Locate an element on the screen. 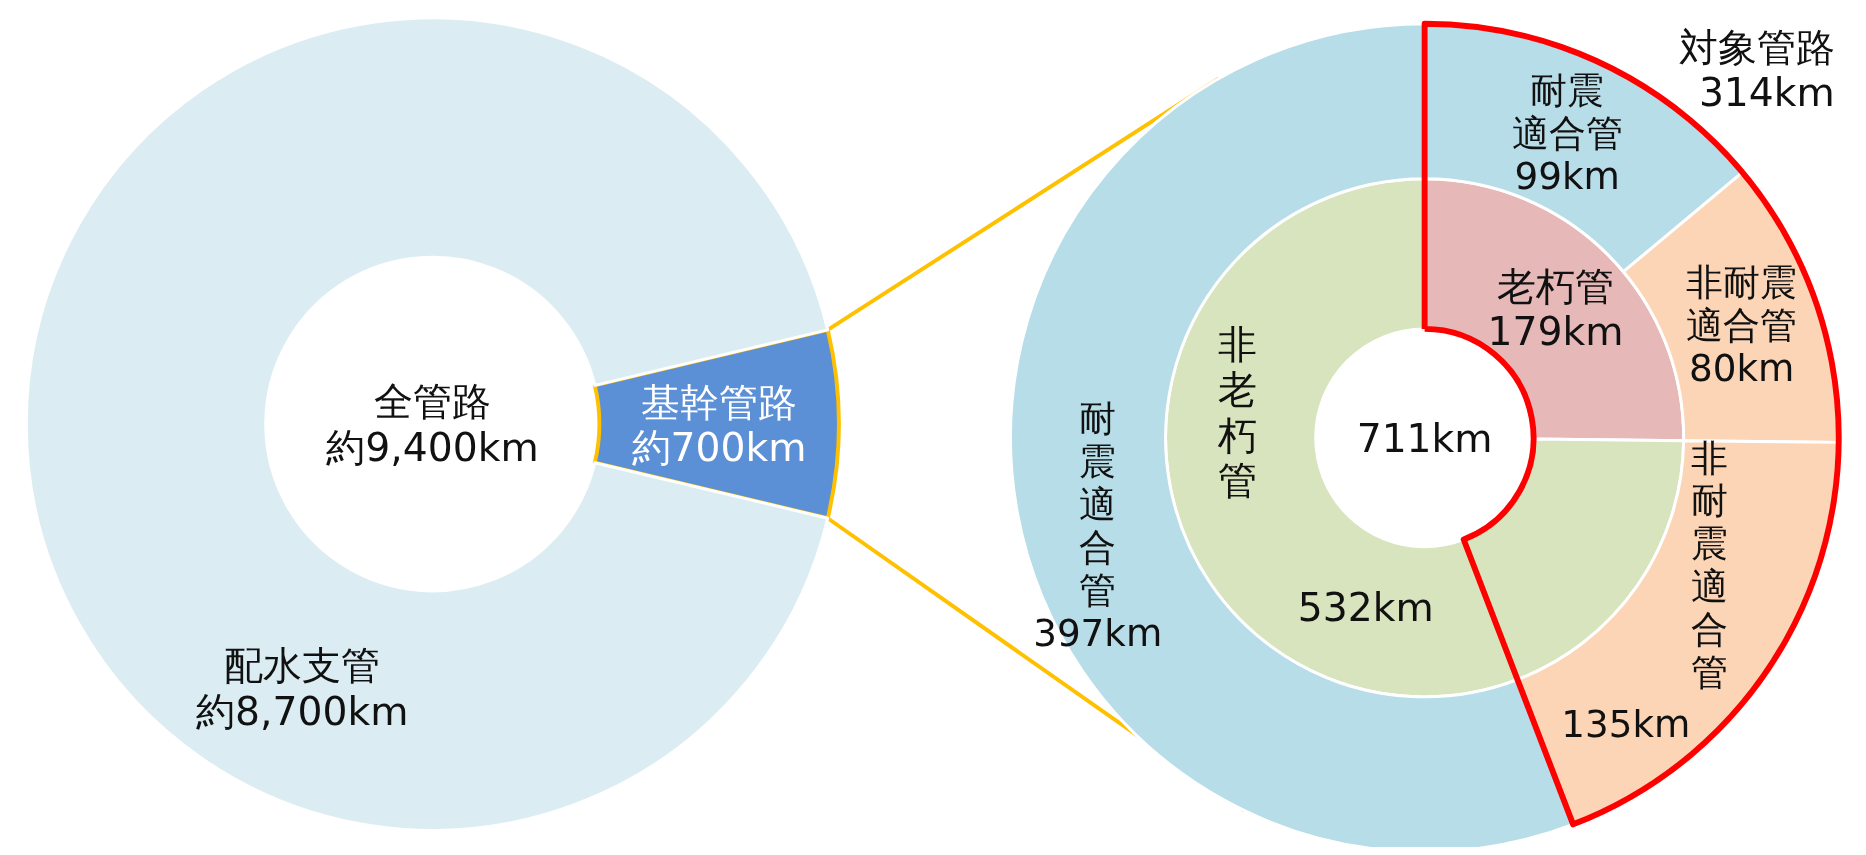 This screenshot has height=855, width=1866. data-label: 397km is located at coordinates (1098, 632).